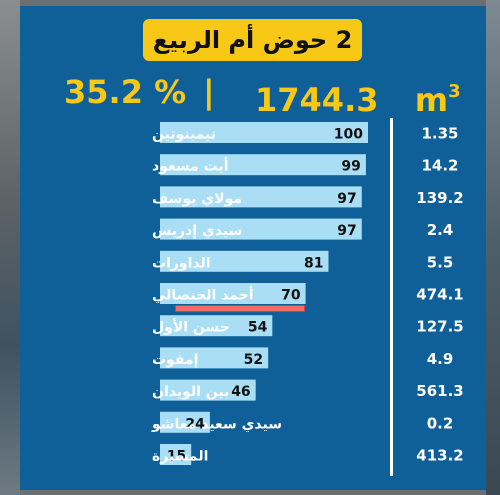 This screenshot has width=500, height=495. Describe the element at coordinates (439, 198) in the screenshot. I see `volume-value-2: 139.2` at that location.